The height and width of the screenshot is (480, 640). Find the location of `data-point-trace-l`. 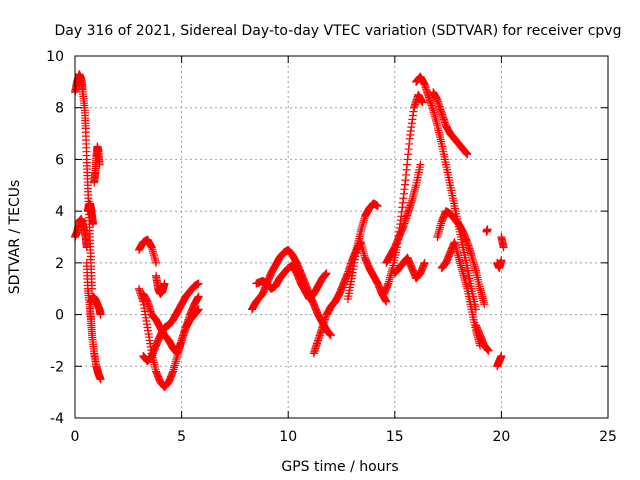

data-point-trace-l is located at coordinates (198, 309).